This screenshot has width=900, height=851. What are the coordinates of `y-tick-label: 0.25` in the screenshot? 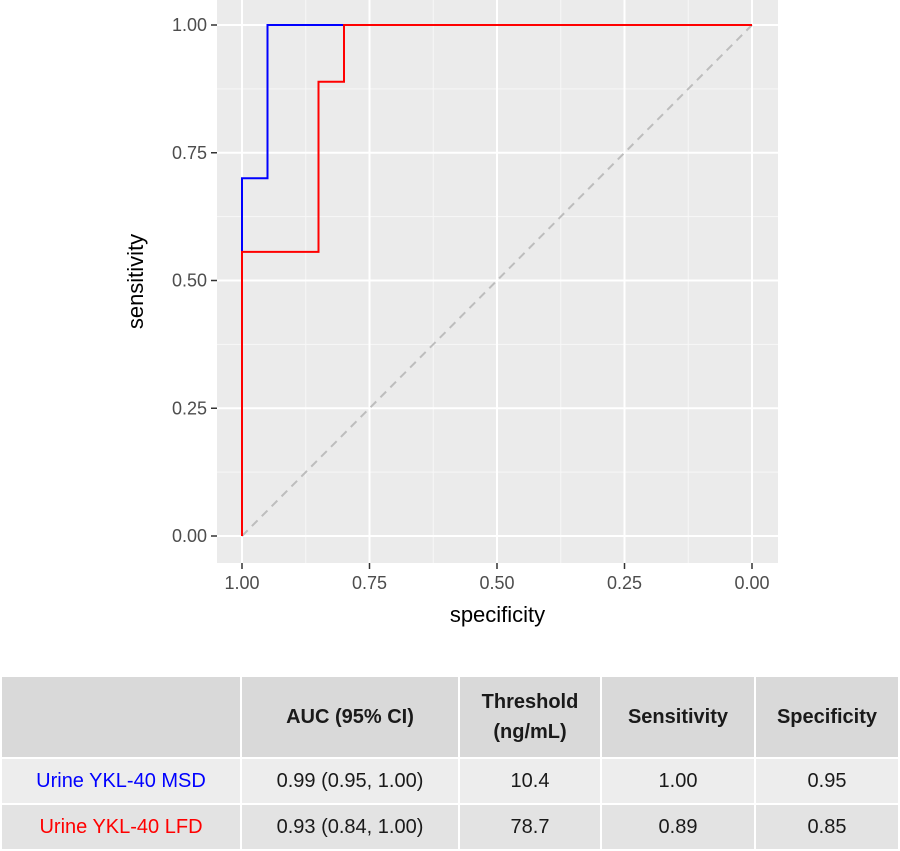 It's located at (189, 408).